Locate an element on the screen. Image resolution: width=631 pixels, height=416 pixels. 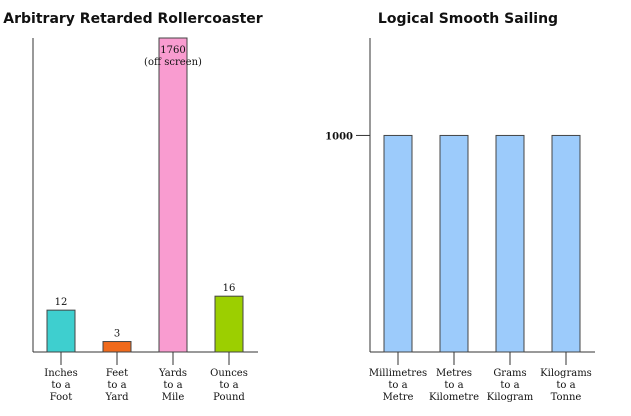
x-tick-label: Inches is located at coordinates (60, 373).